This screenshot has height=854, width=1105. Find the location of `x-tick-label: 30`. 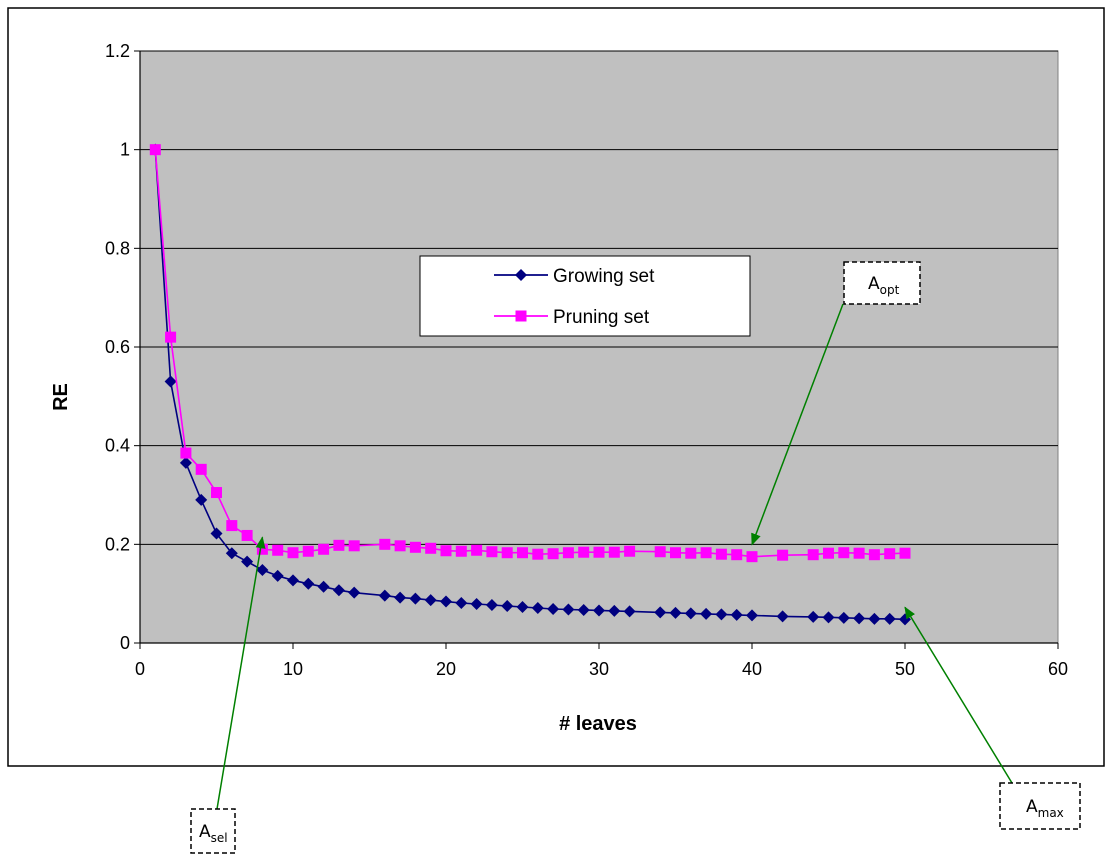

x-tick-label: 30 is located at coordinates (599, 669).